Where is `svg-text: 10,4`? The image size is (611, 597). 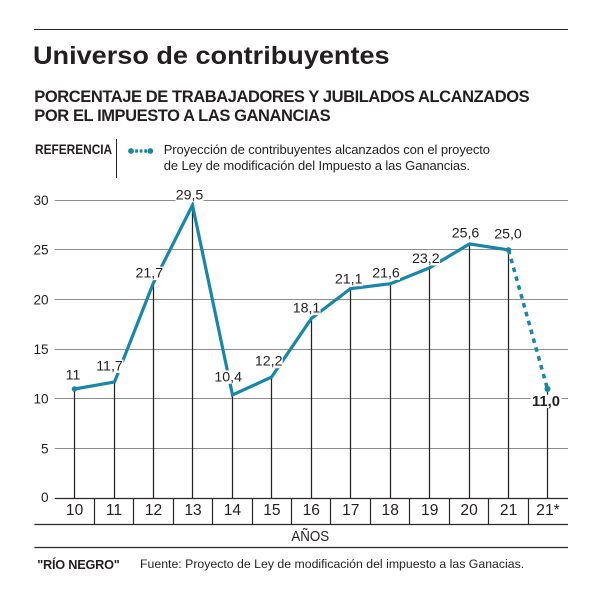 svg-text: 10,4 is located at coordinates (228, 377).